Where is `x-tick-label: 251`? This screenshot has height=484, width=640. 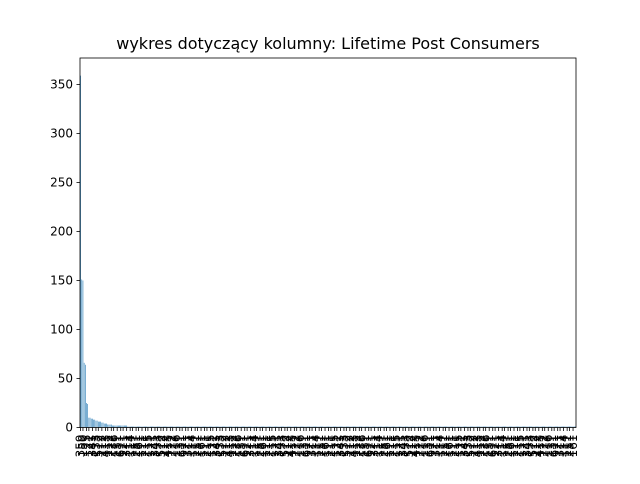 x-tick-label: 251 is located at coordinates (446, 446).